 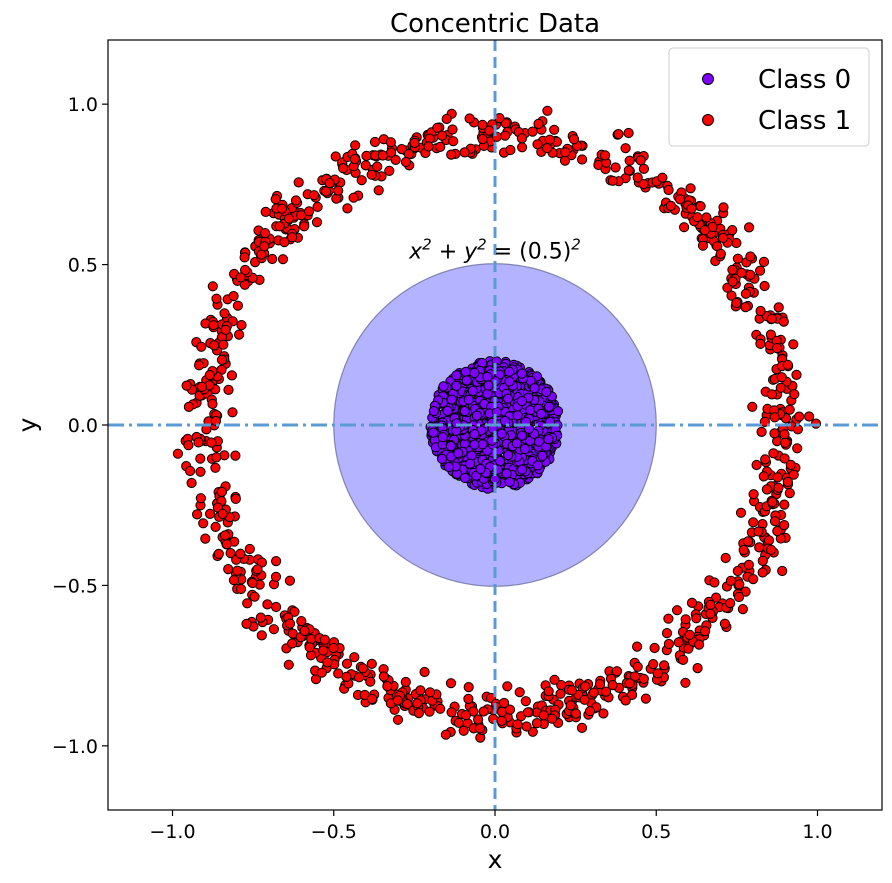 I want to click on chart-title: Concentric Data, so click(x=495, y=24).